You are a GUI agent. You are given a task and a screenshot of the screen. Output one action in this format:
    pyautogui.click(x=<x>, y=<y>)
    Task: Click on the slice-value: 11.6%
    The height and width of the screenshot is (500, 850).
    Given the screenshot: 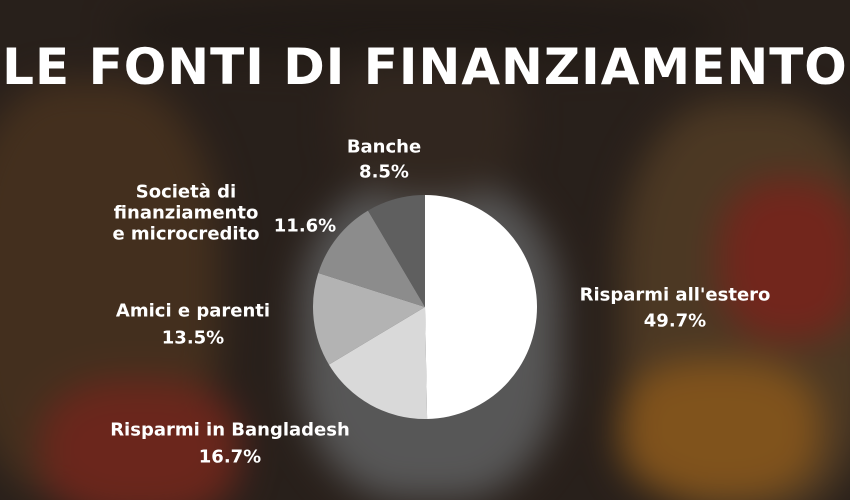 What is the action you would take?
    pyautogui.click(x=305, y=226)
    